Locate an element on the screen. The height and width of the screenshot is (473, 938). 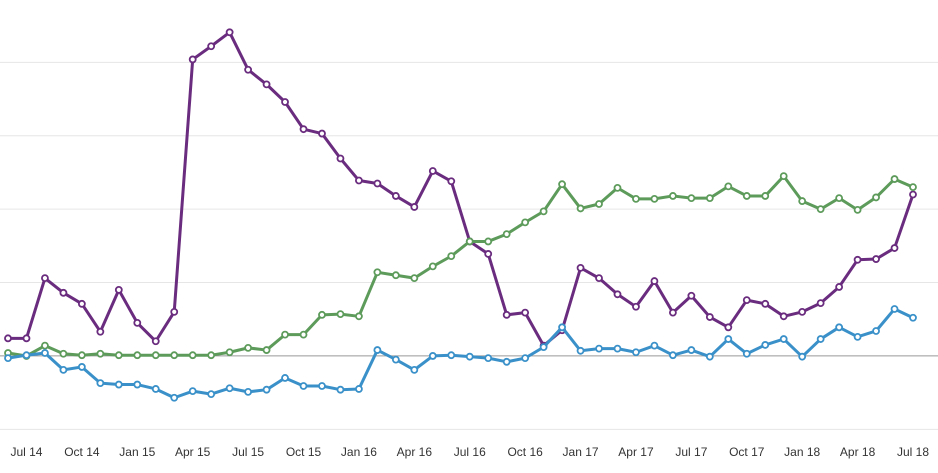
x-tick-label: Jul 14 is located at coordinates (26, 452).